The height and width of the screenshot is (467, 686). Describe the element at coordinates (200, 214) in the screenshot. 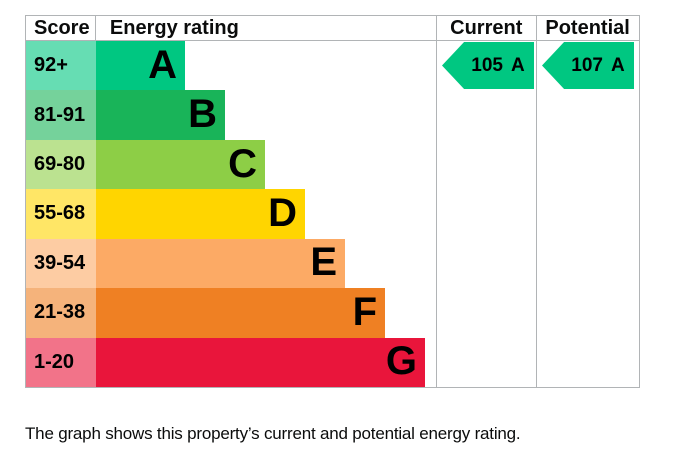

I see `band-bar: D` at that location.